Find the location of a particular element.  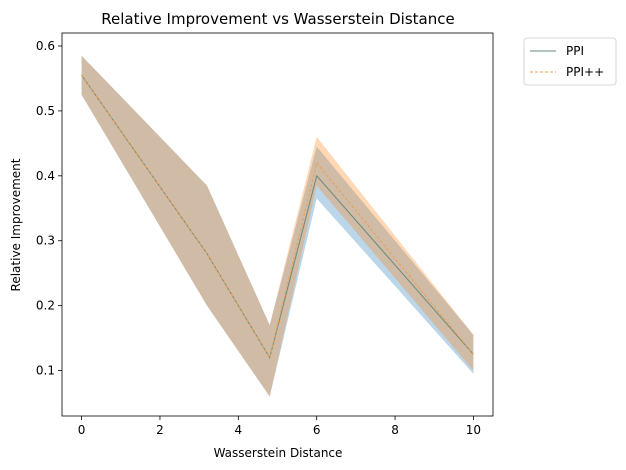

x-tick-label: 10 is located at coordinates (473, 430).